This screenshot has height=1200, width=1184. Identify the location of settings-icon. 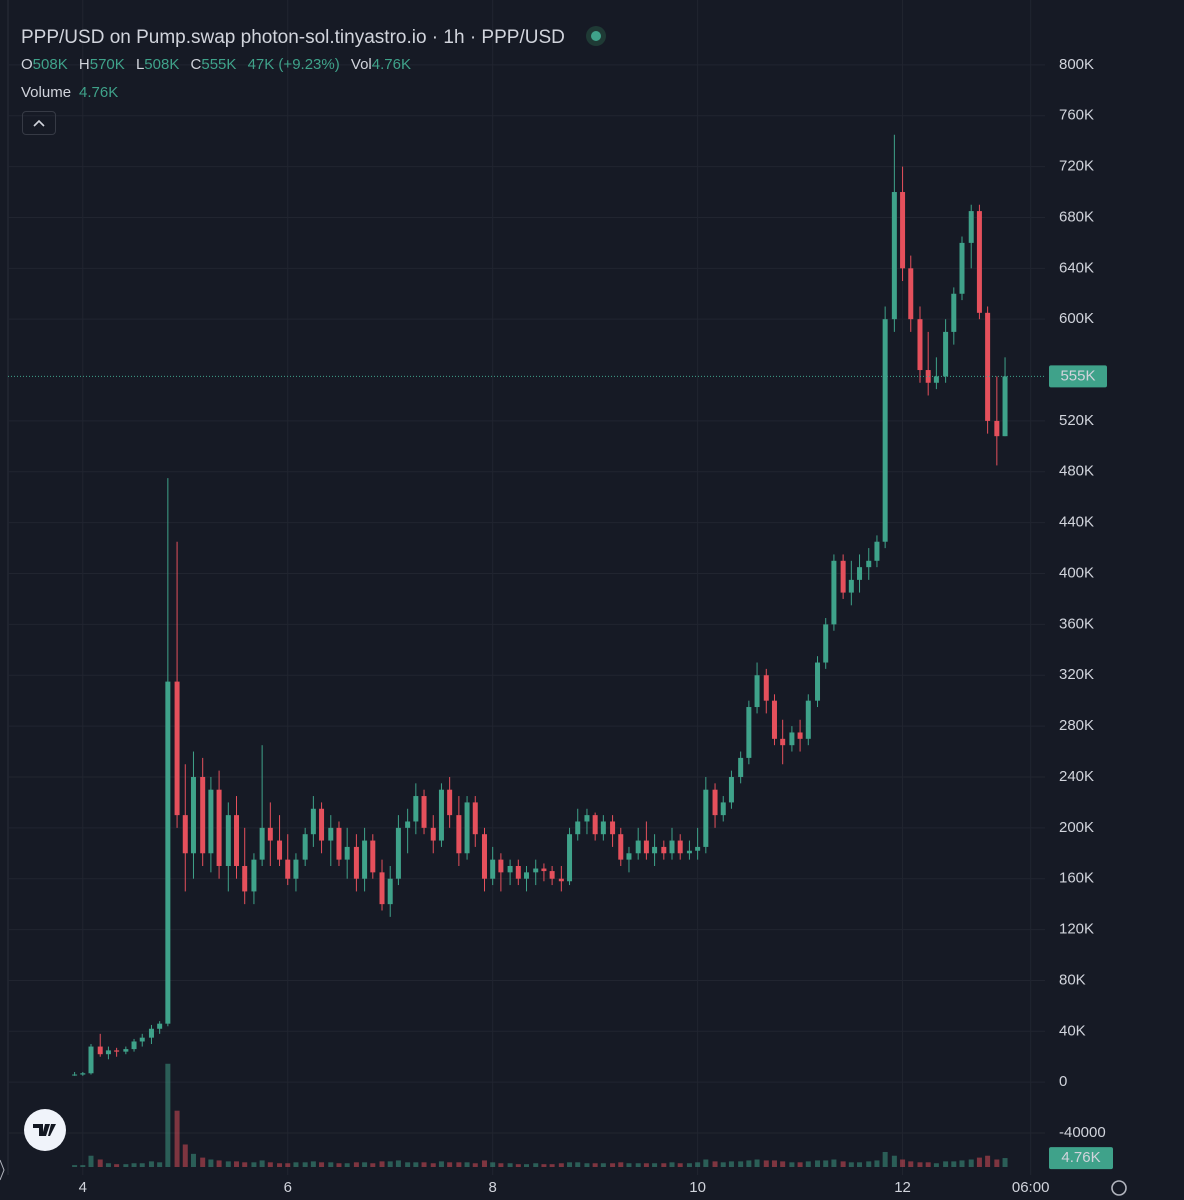
(1119, 1188).